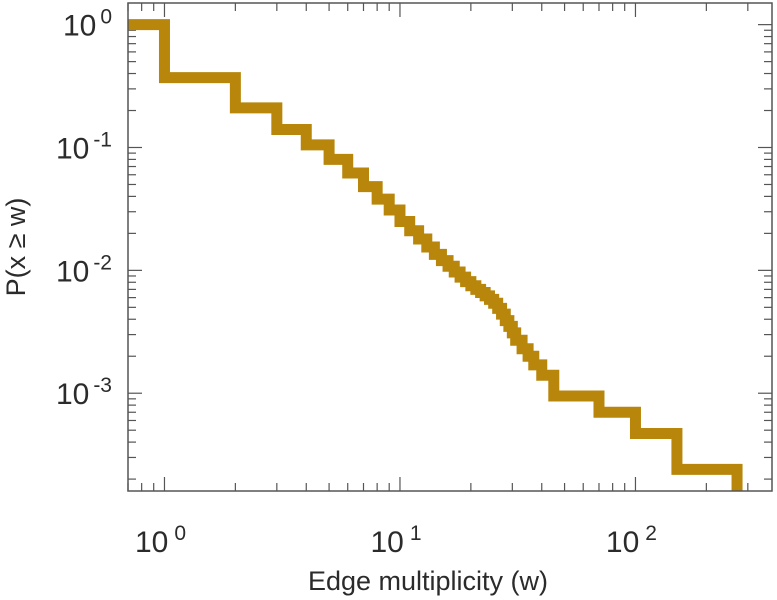  I want to click on y-tick-label: 10 -1, so click(84, 146).